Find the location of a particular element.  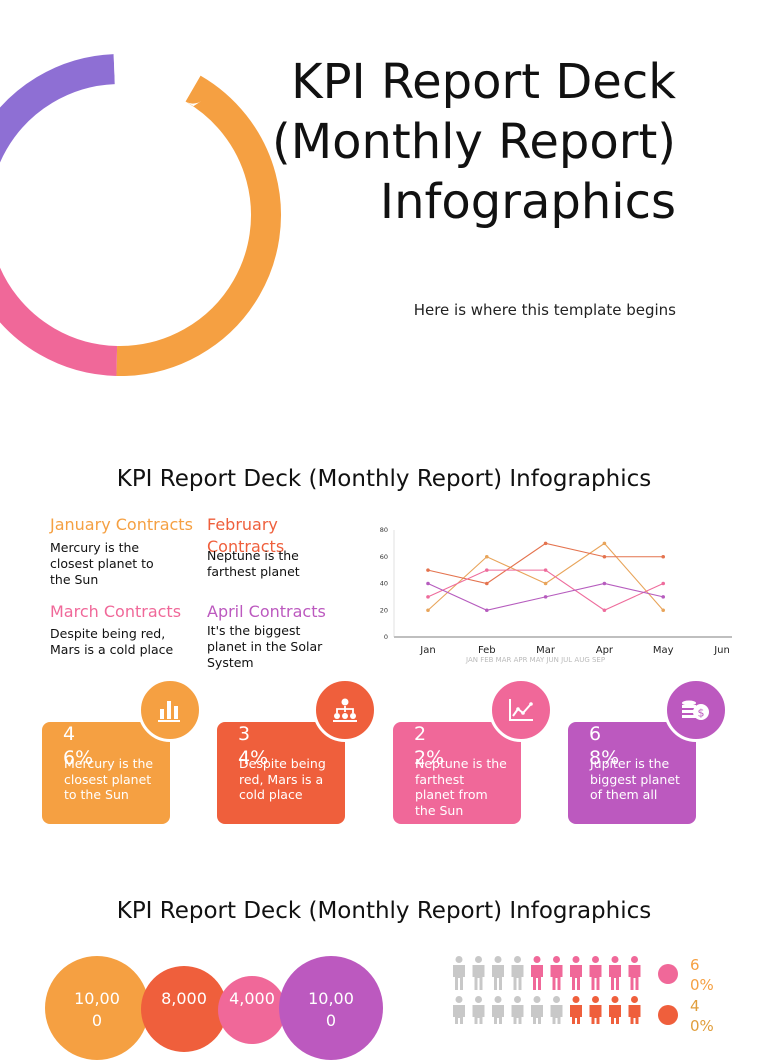

contract-text: Despite being red, Mars is a cold place is located at coordinates (112, 641).